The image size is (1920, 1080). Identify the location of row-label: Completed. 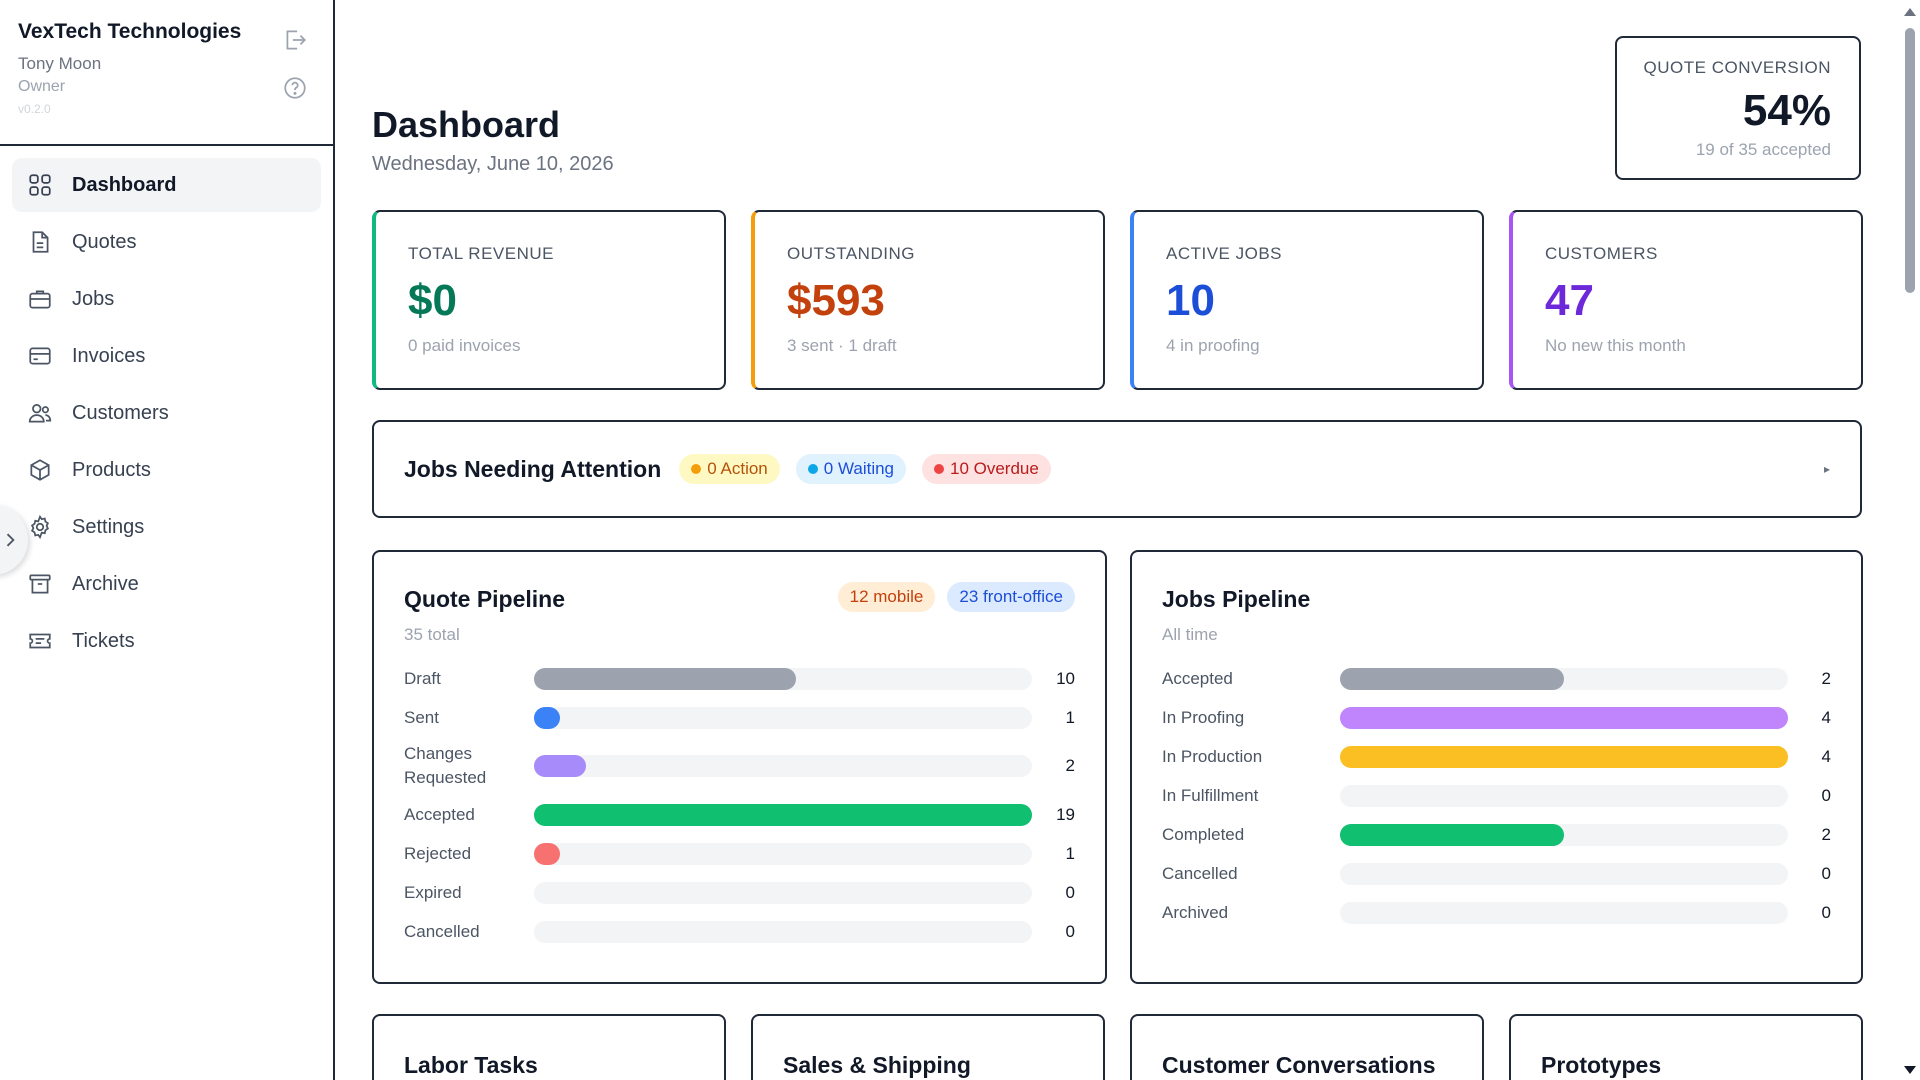
(1203, 834).